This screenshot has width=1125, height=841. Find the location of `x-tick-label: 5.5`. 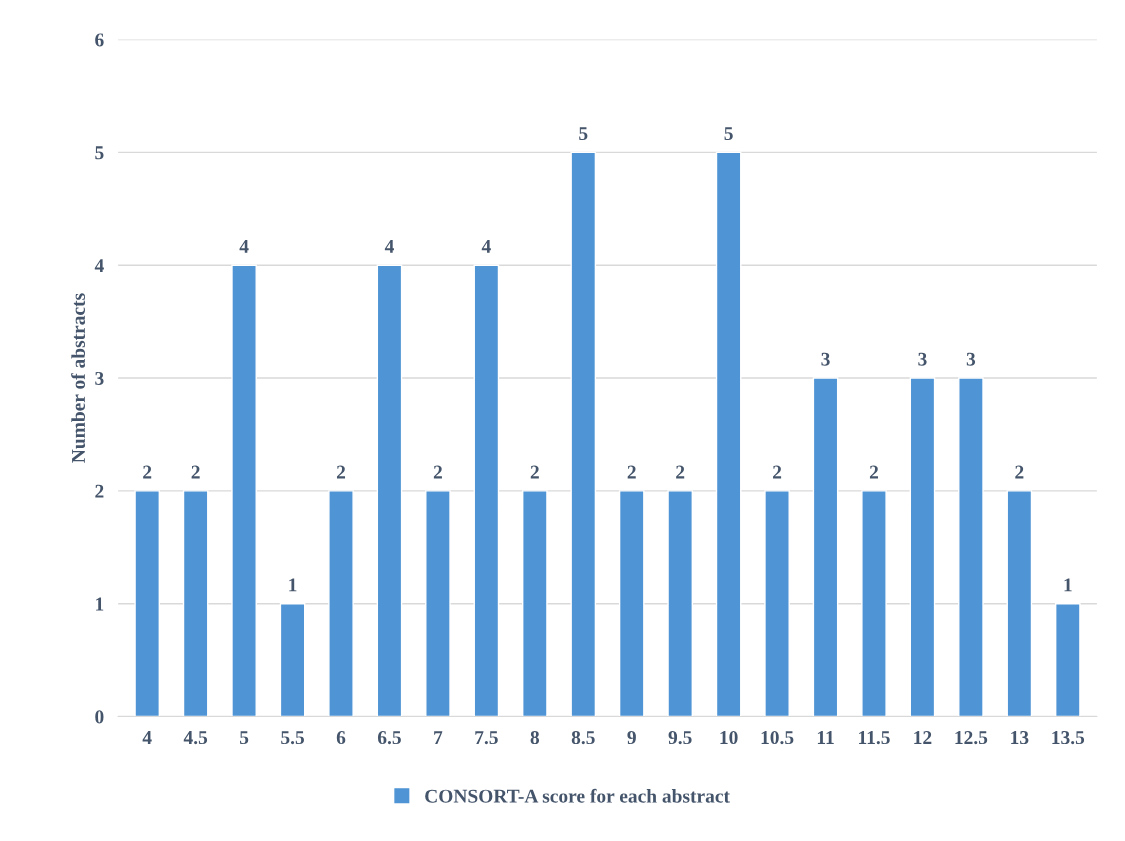

x-tick-label: 5.5 is located at coordinates (292, 738).